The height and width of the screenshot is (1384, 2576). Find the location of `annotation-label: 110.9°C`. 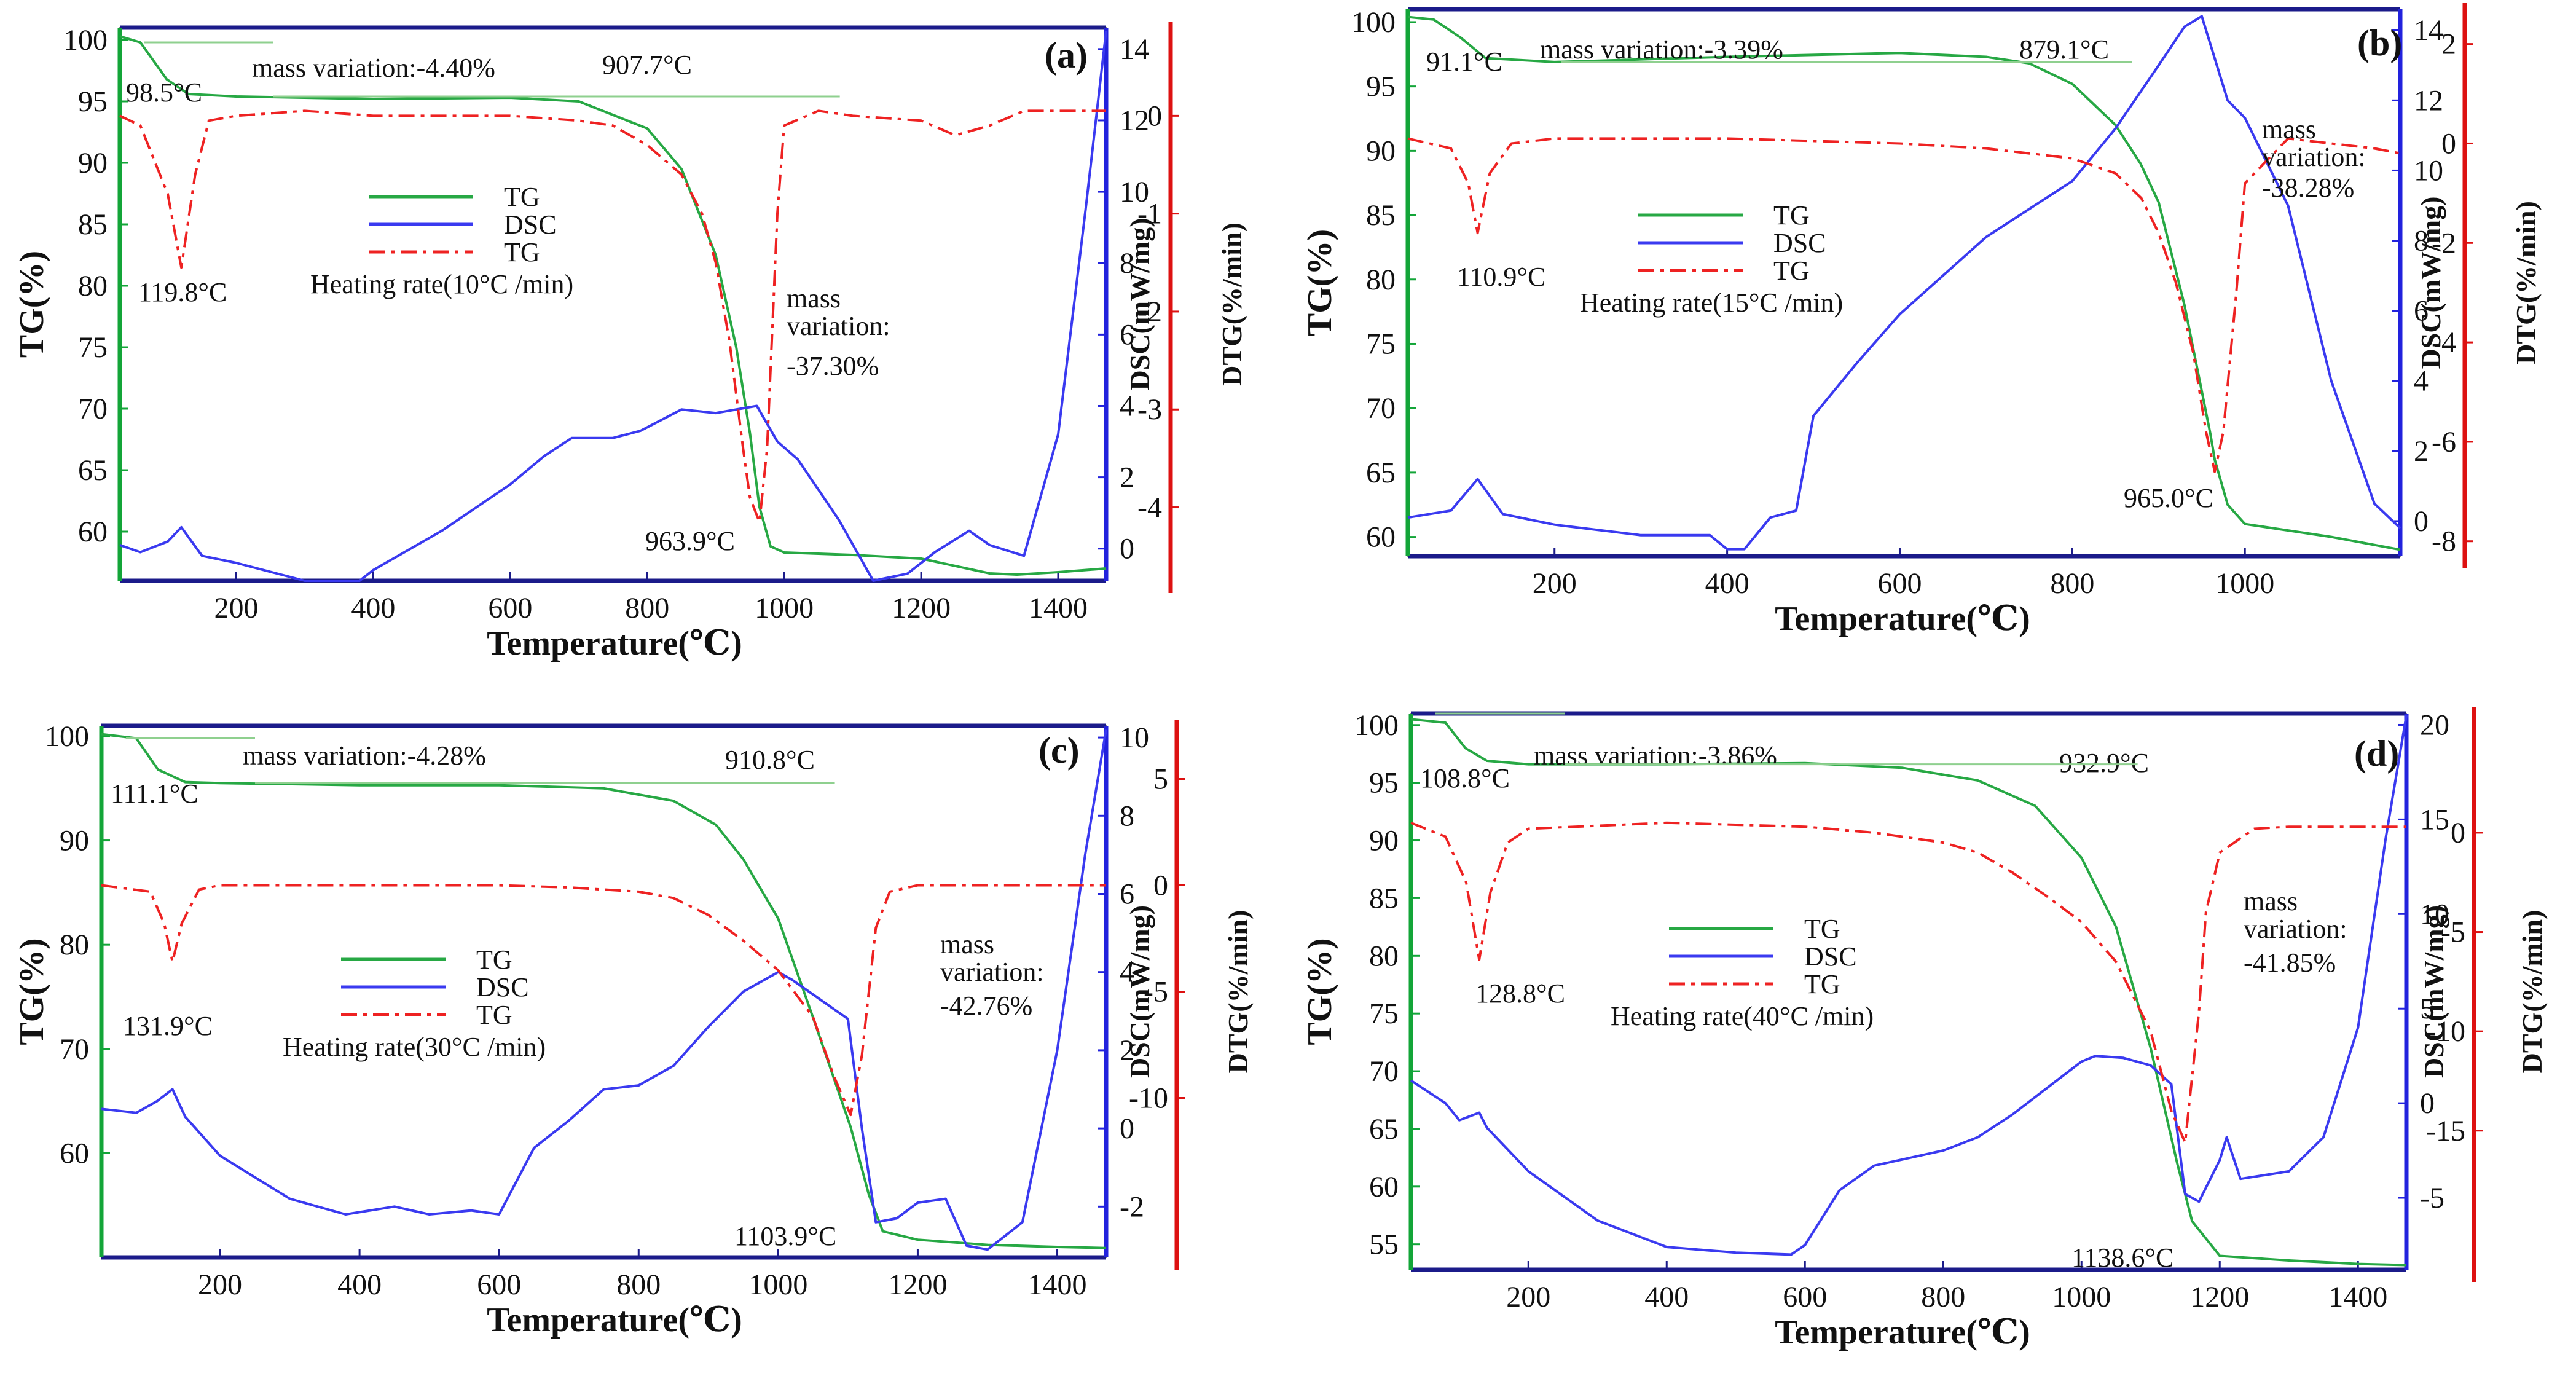

annotation-label: 110.9°C is located at coordinates (1501, 277).